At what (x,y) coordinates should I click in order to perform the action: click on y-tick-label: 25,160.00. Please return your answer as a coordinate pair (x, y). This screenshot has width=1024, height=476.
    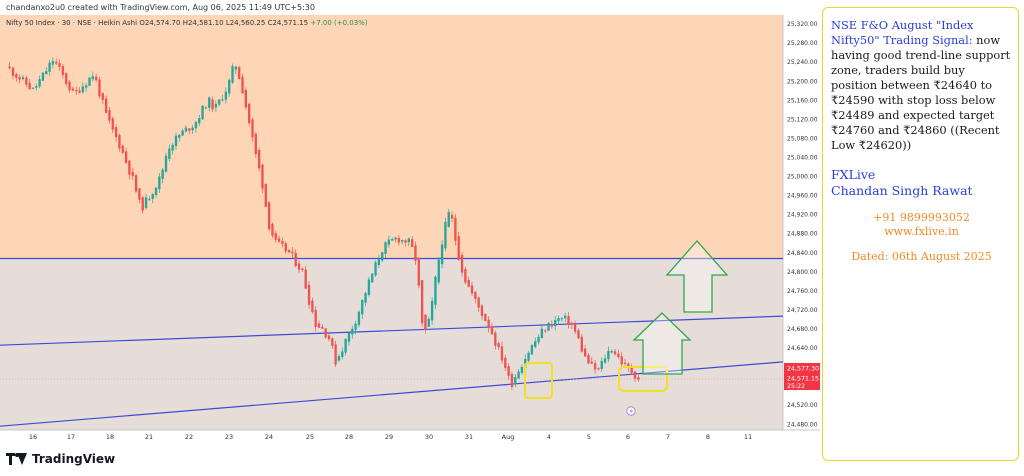
    Looking at the image, I should click on (802, 100).